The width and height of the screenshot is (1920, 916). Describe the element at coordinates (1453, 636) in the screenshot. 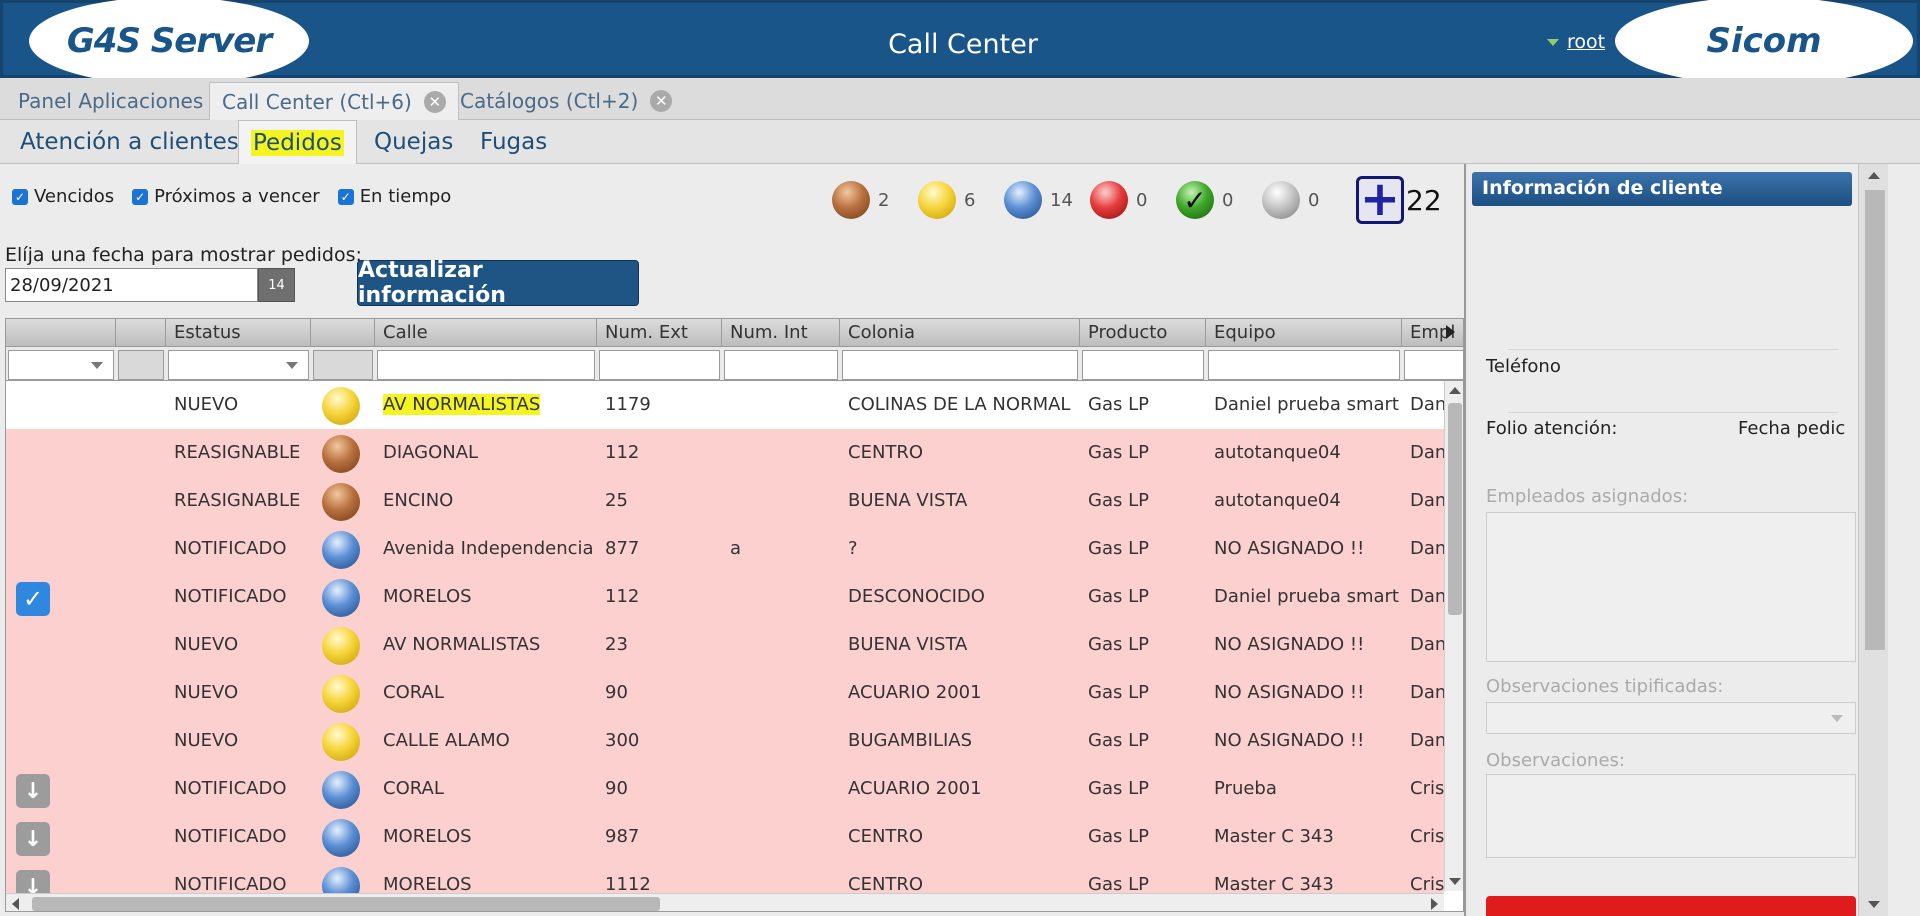

I see `grid-vertical-scrollbar` at that location.